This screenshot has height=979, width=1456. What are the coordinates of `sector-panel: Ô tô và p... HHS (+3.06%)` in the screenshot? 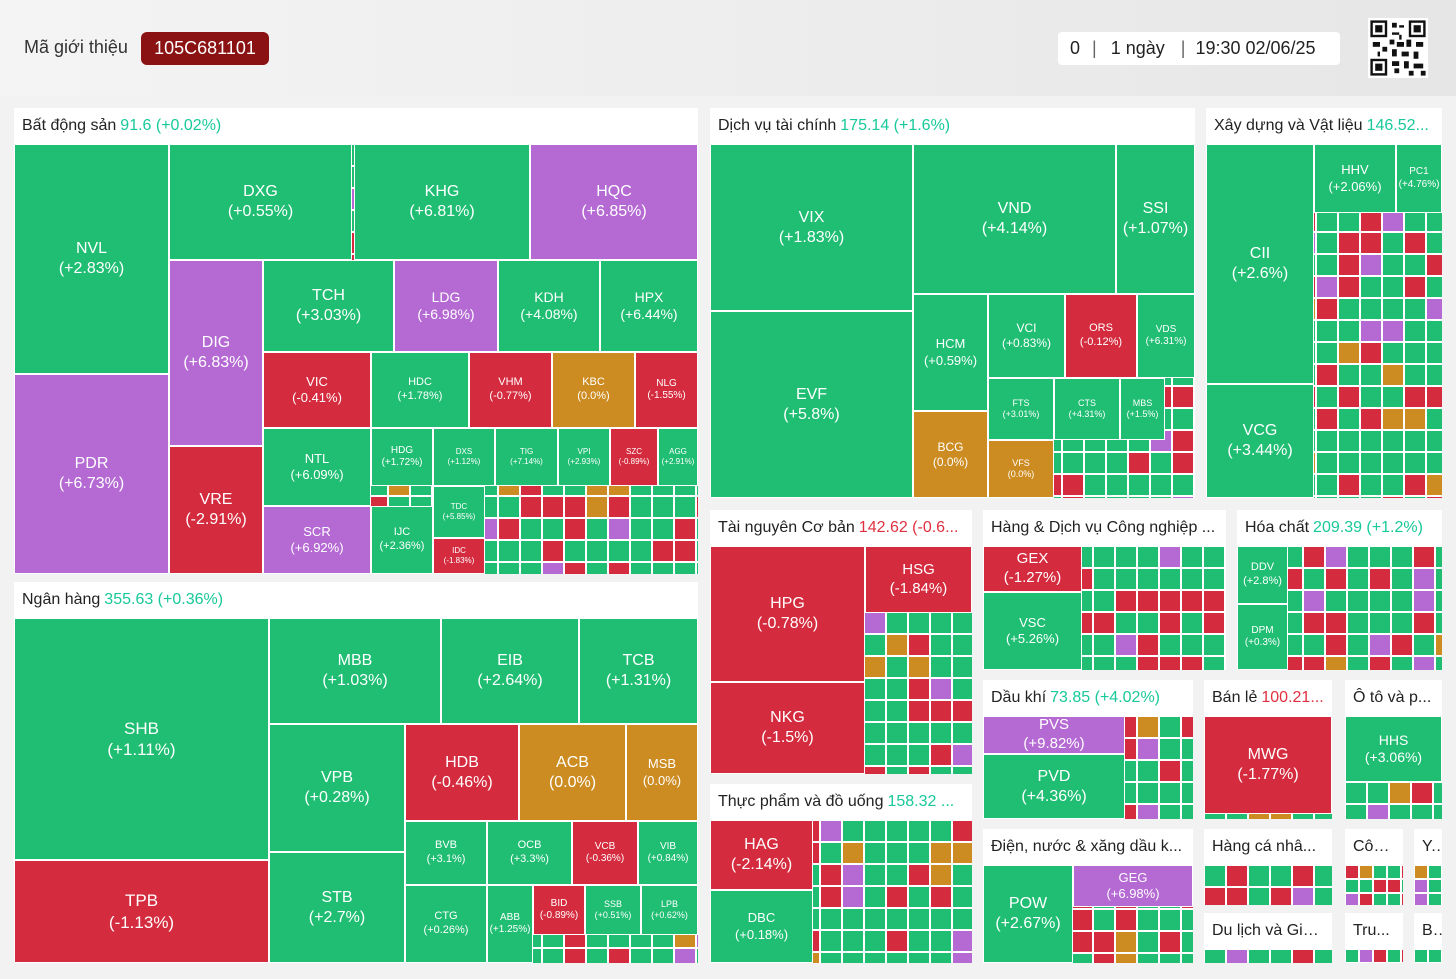 It's located at (1393, 749).